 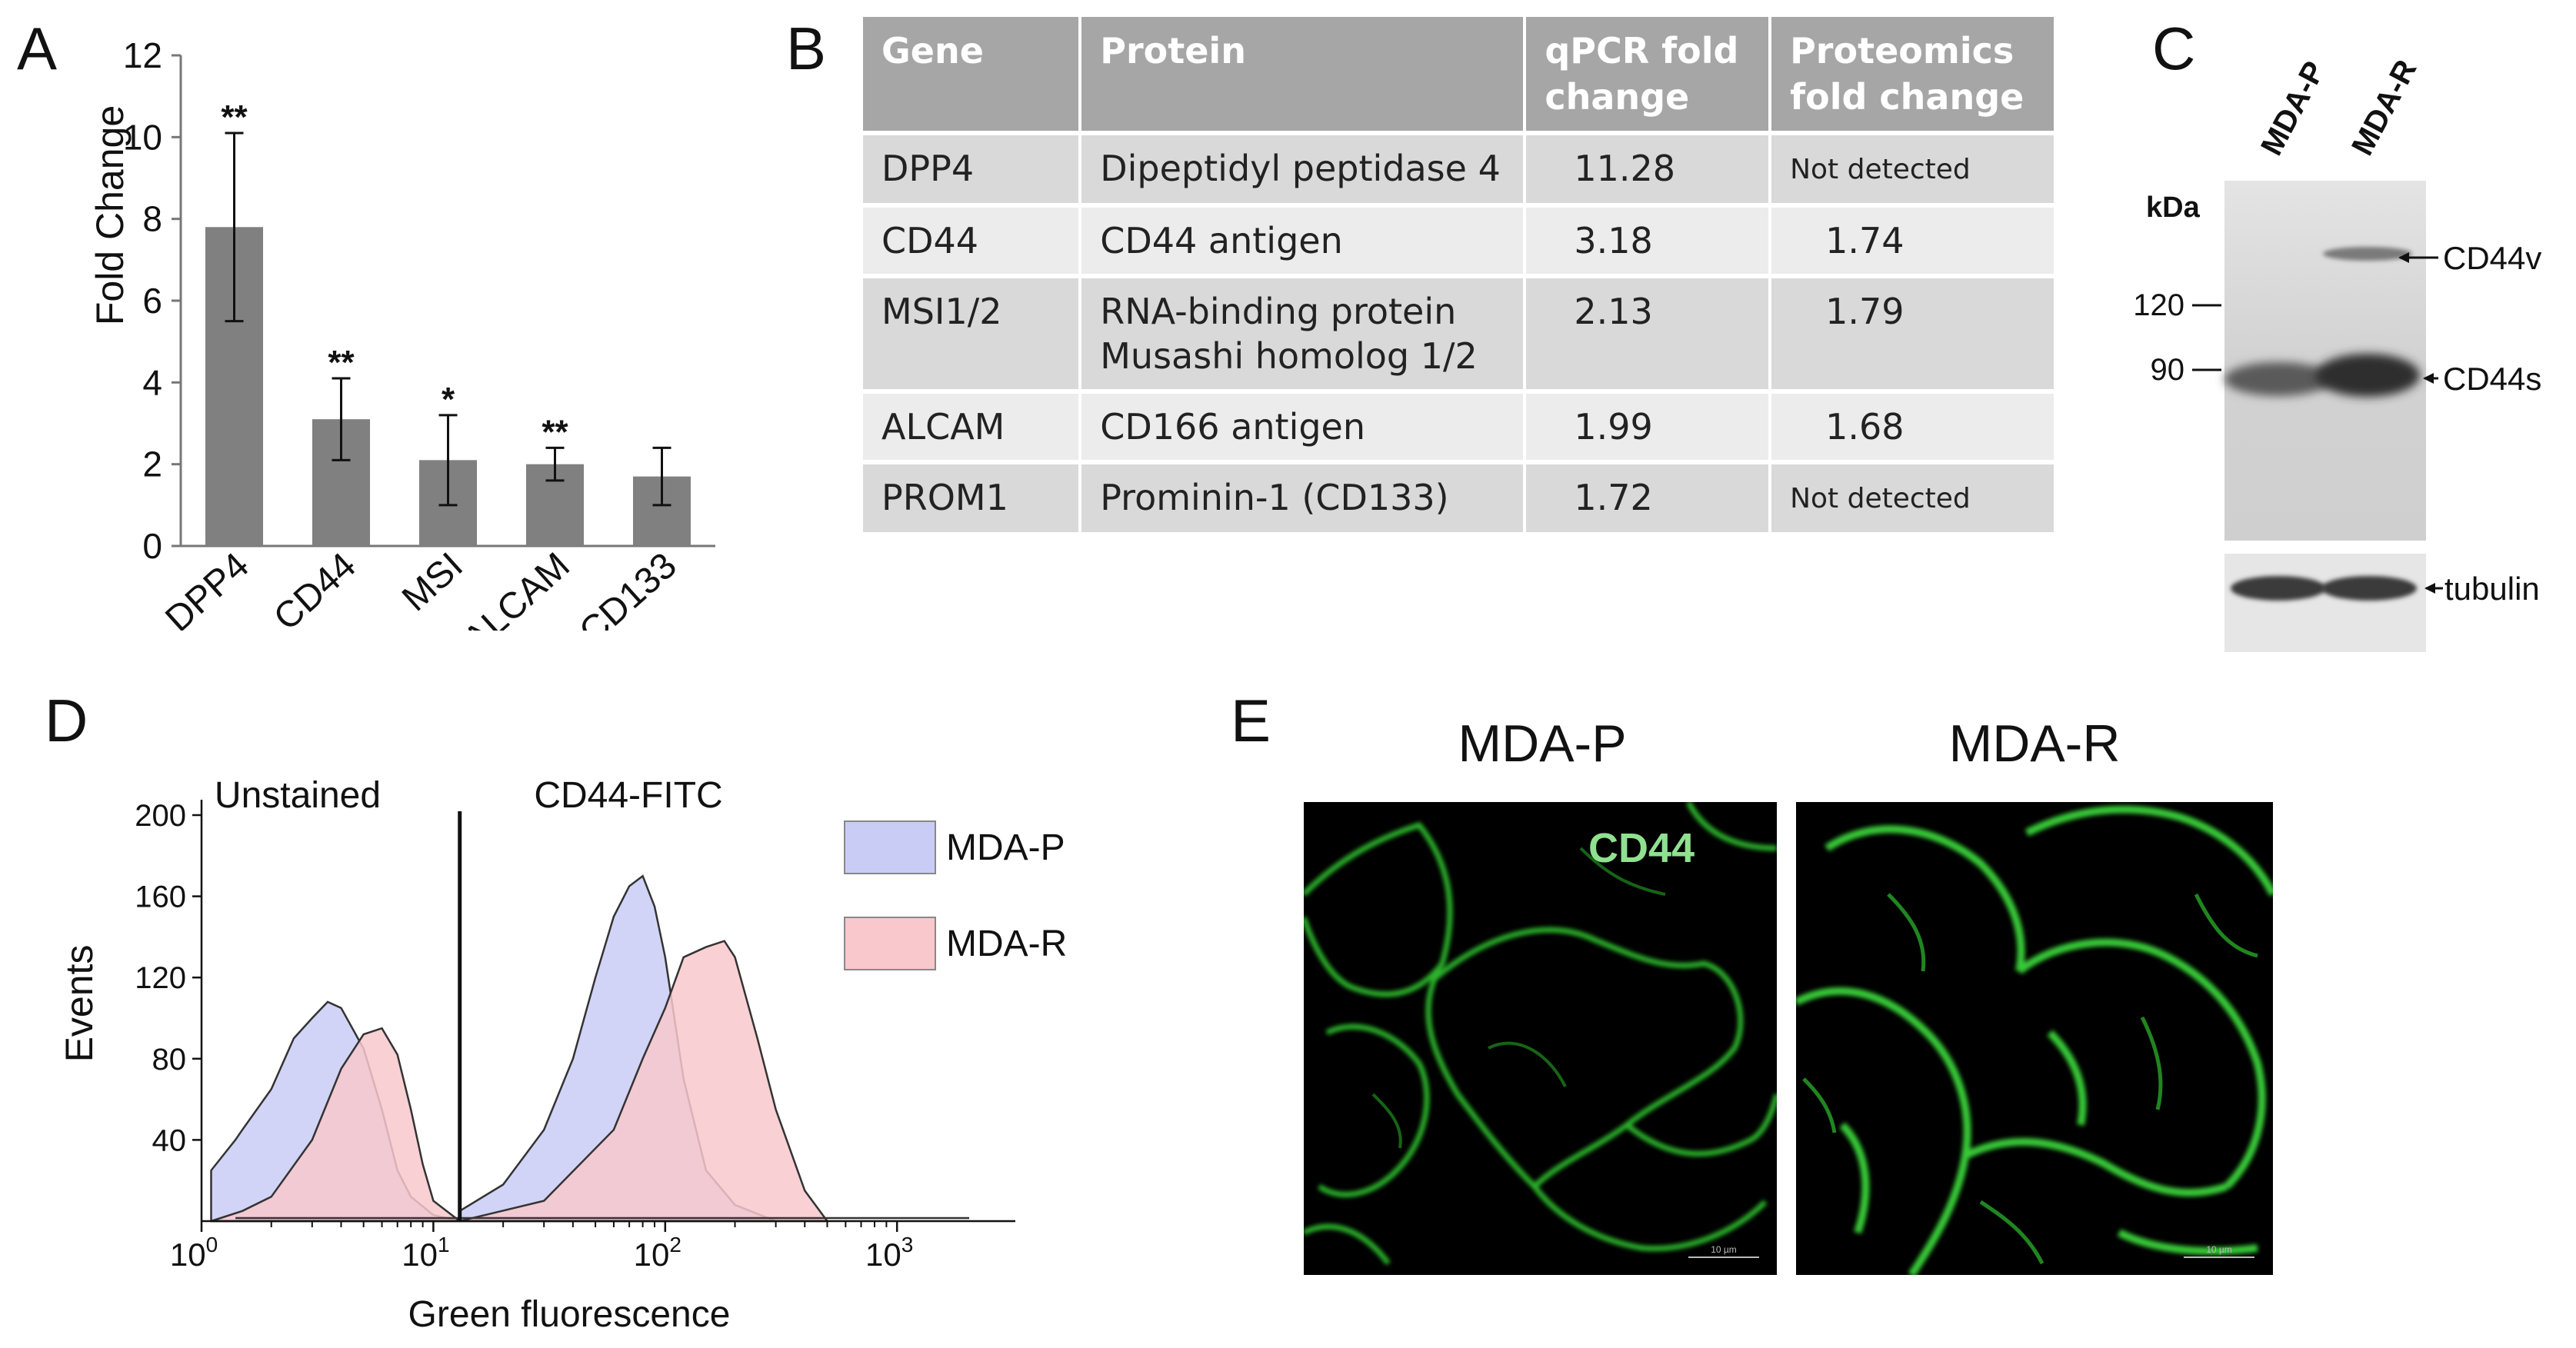 I want to click on y-tick-label: 200, so click(x=160, y=816).